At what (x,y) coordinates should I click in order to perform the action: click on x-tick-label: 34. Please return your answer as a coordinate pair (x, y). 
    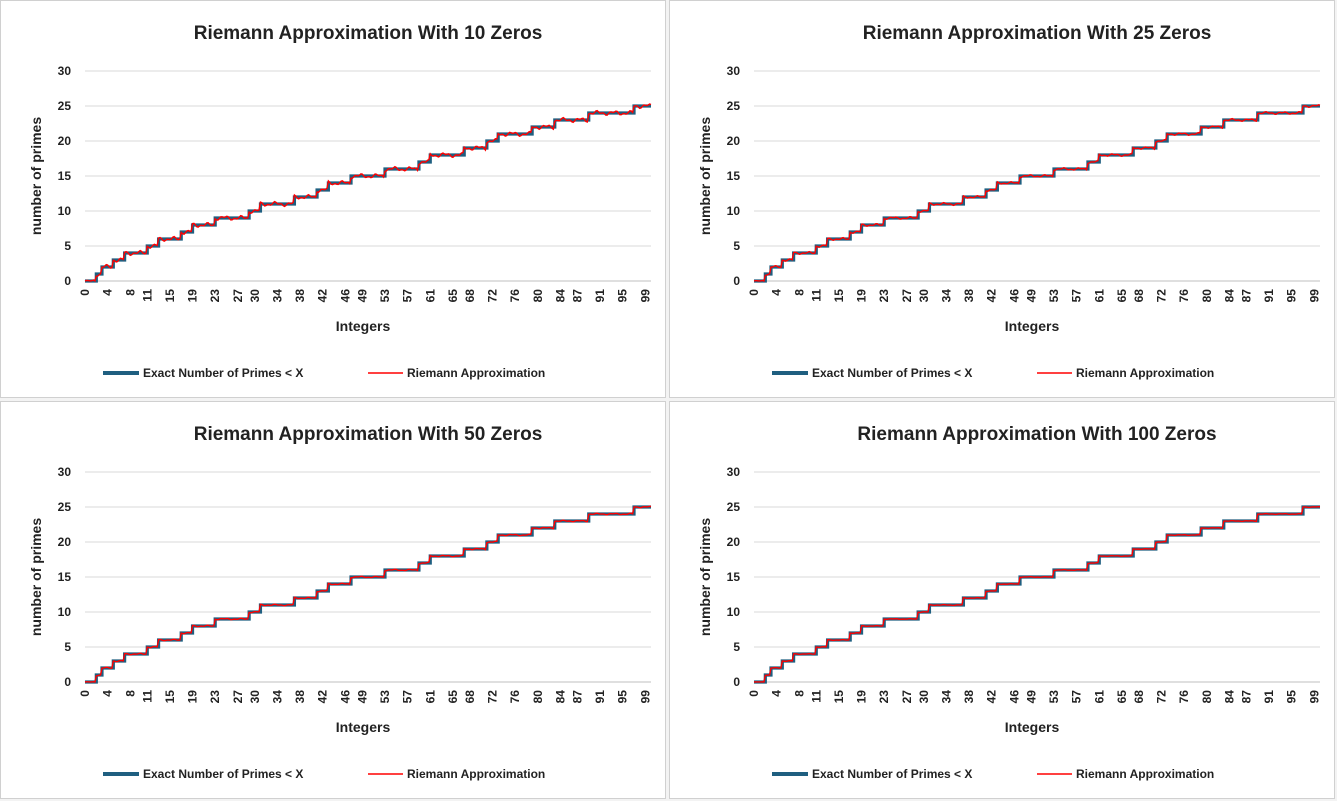
    Looking at the image, I should click on (946, 697).